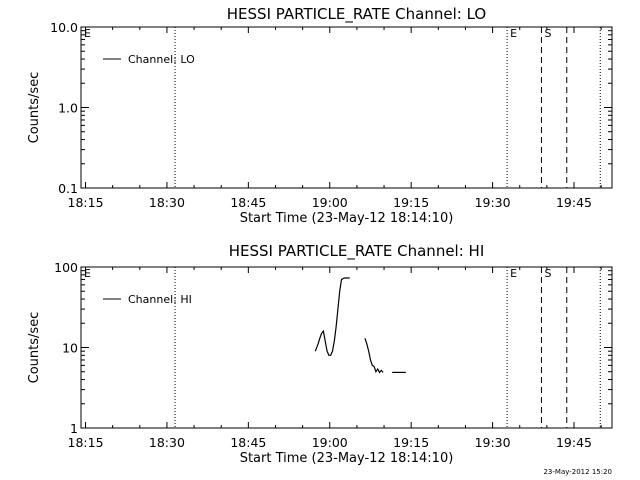 The image size is (640, 480). I want to click on y-tick-label: 10.0, so click(64, 27).